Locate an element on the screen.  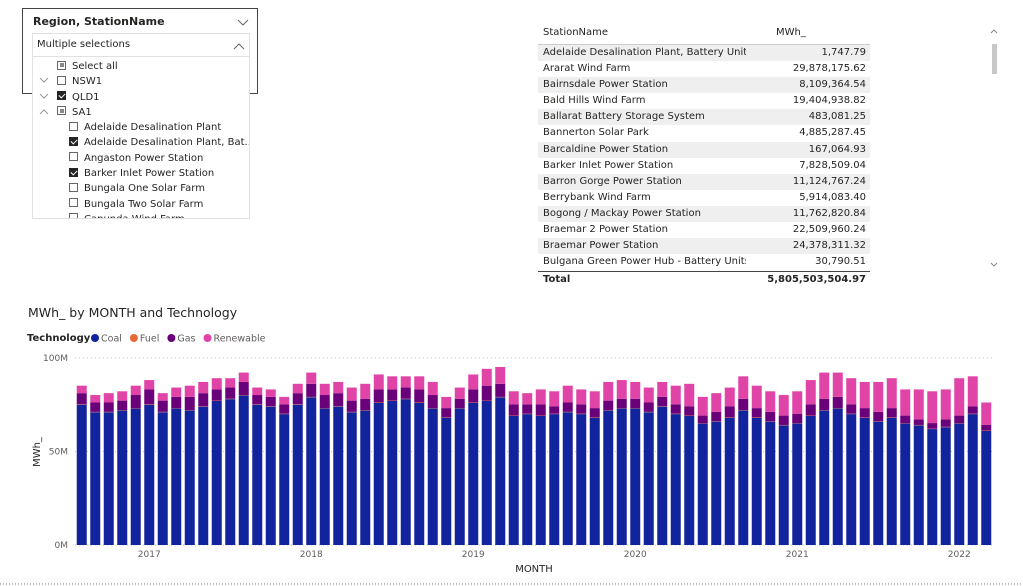
legend-label: Coal is located at coordinates (111, 339).